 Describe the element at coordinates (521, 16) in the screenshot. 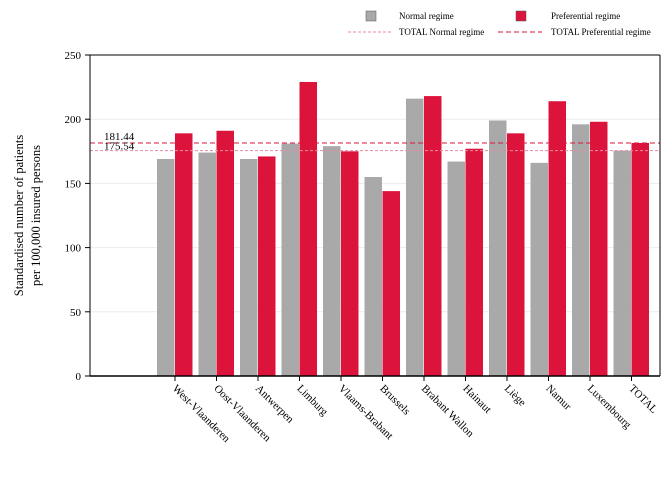

I see `legend-swatch-preferential-regime` at that location.